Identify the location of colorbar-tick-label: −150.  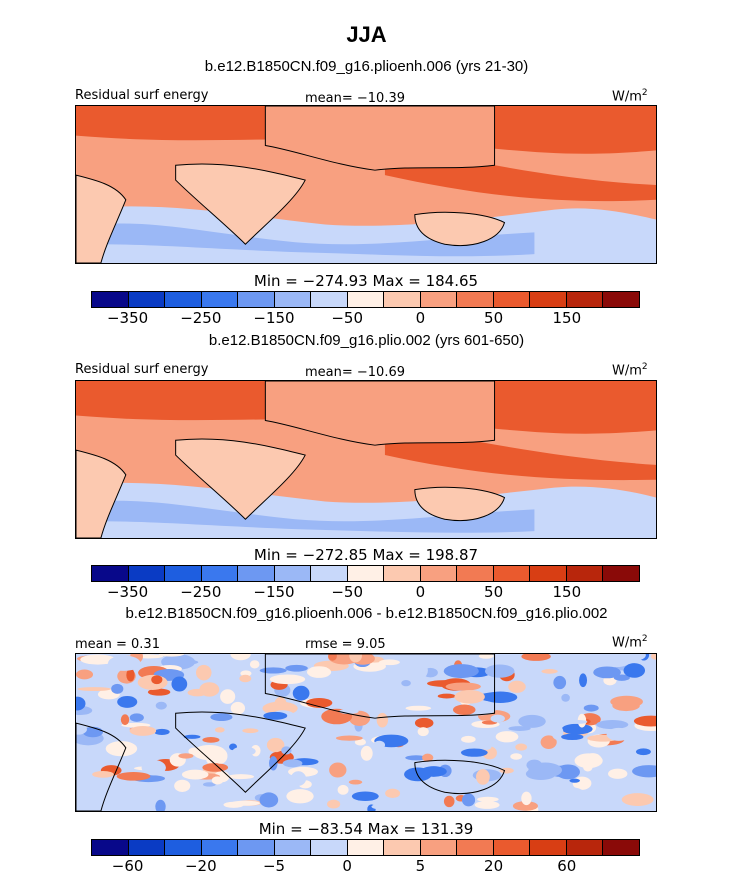
(274, 592).